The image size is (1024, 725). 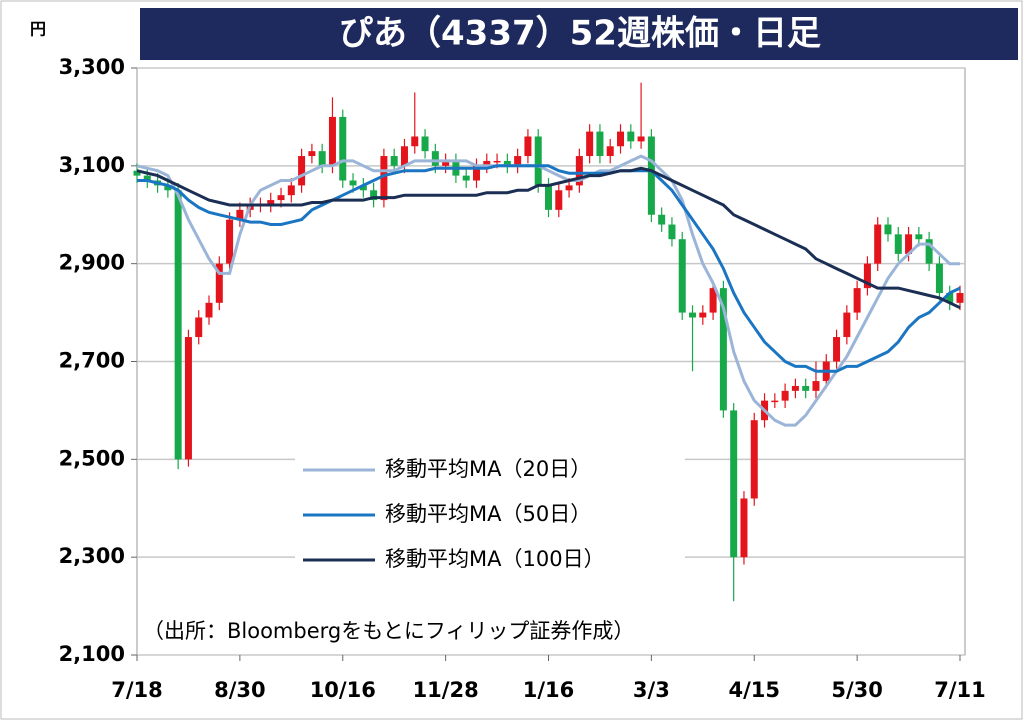 I want to click on y-tick-label: 2,500, so click(x=92, y=458).